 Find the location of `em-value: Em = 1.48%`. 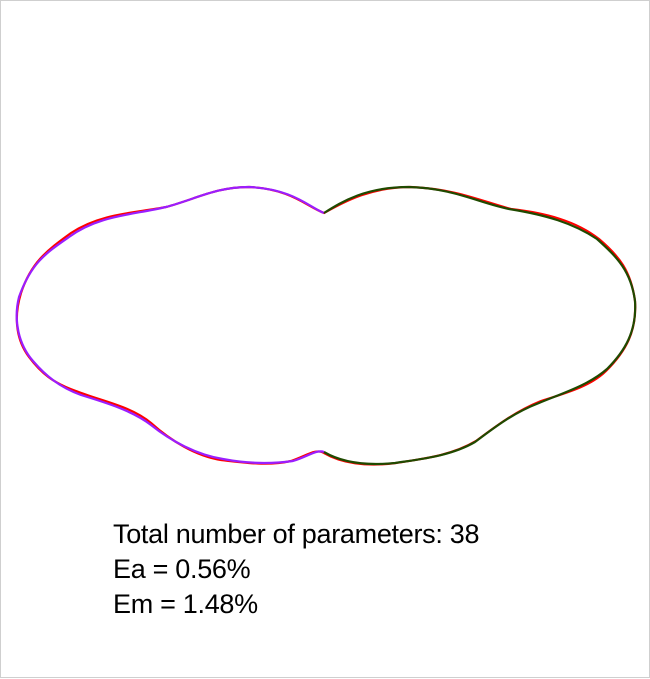

em-value: Em = 1.48% is located at coordinates (185, 604).